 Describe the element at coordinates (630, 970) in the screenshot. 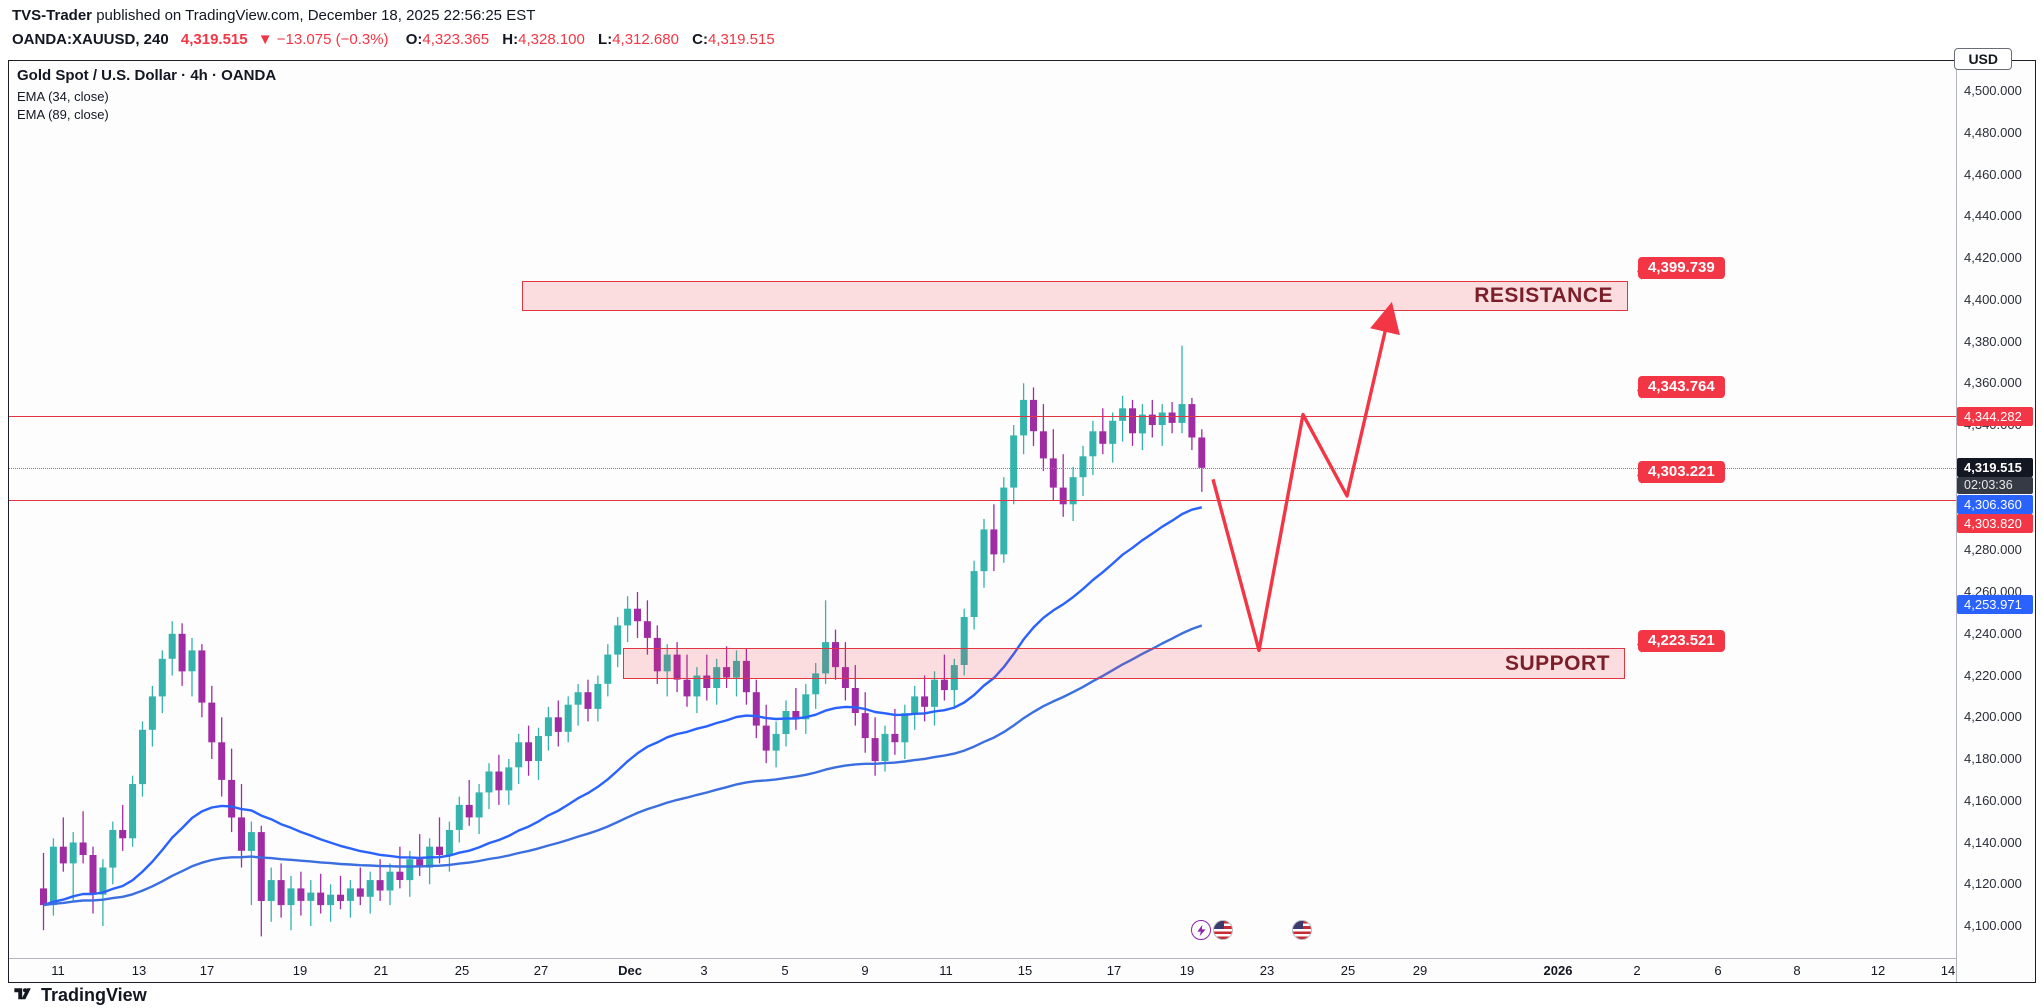

I see `time-tick: Dec` at that location.